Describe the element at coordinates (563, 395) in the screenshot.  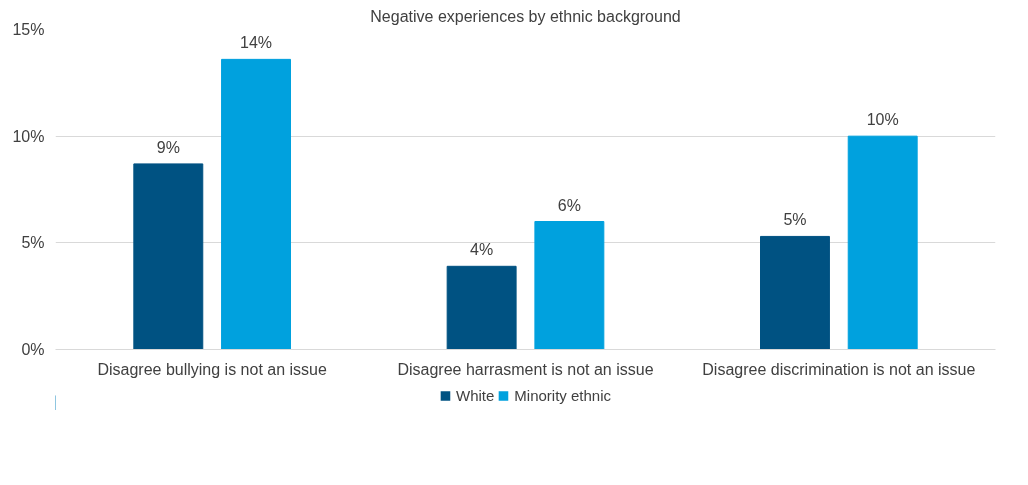
I see `legend-label: Minority ethnic` at that location.